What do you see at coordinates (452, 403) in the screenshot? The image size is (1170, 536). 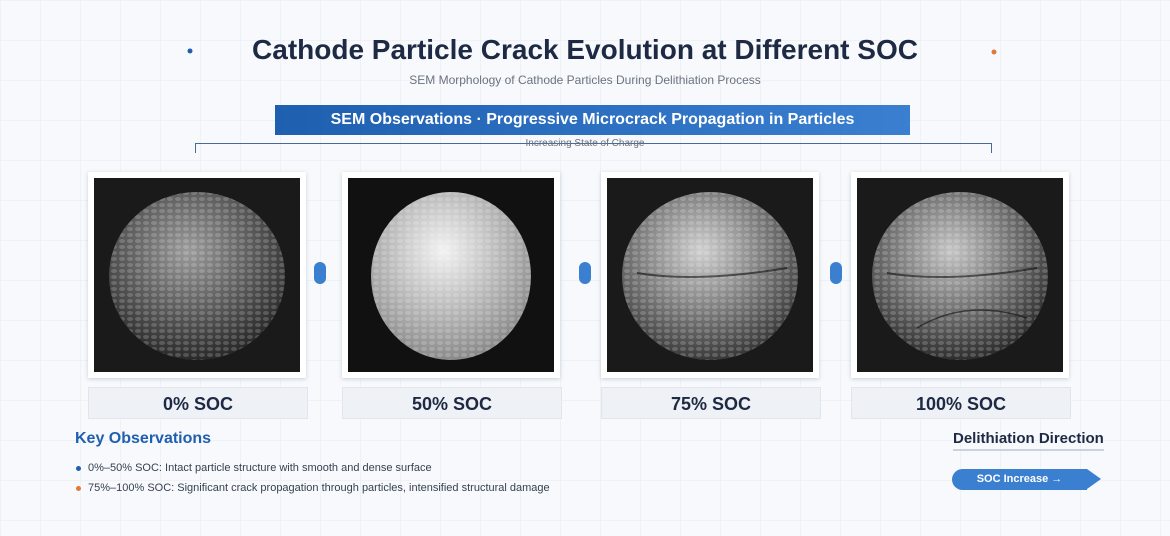 I see `panel-label: 50% SOC` at bounding box center [452, 403].